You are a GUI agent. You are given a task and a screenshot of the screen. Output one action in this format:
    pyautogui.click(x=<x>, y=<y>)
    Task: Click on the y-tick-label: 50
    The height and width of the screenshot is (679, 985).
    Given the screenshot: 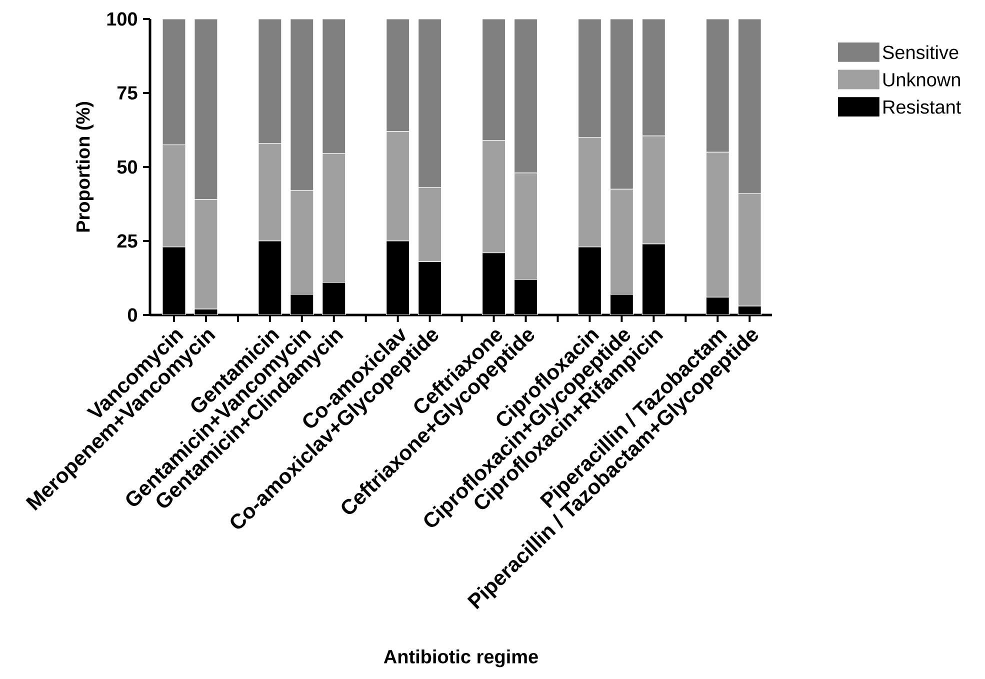 What is the action you would take?
    pyautogui.click(x=127, y=167)
    